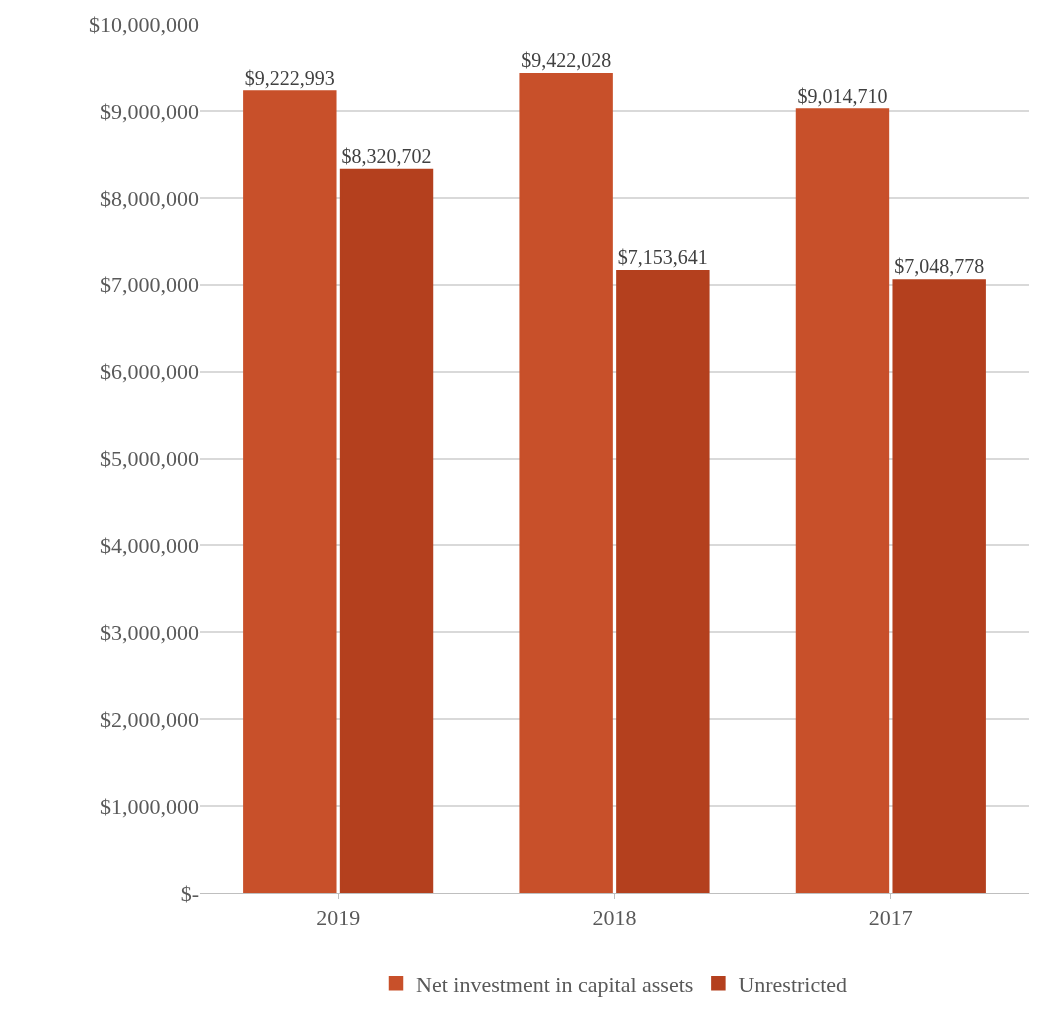 The image size is (1059, 1017). I want to click on legend-label: Unrestricted, so click(793, 984).